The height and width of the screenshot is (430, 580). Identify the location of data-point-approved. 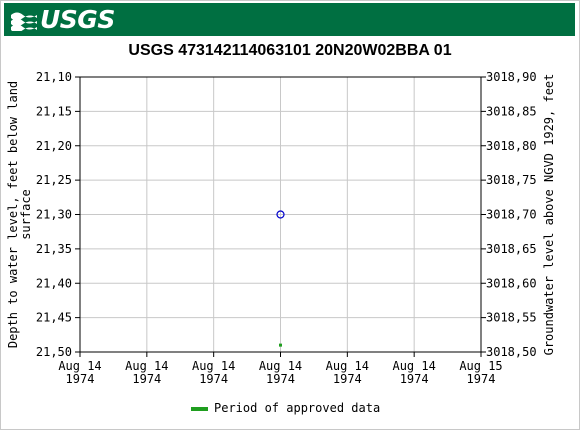
(280, 345).